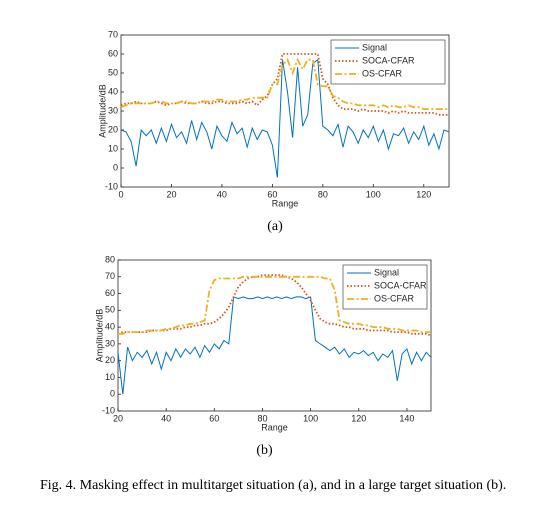  Describe the element at coordinates (110, 259) in the screenshot. I see `y-tick-label: 80` at that location.